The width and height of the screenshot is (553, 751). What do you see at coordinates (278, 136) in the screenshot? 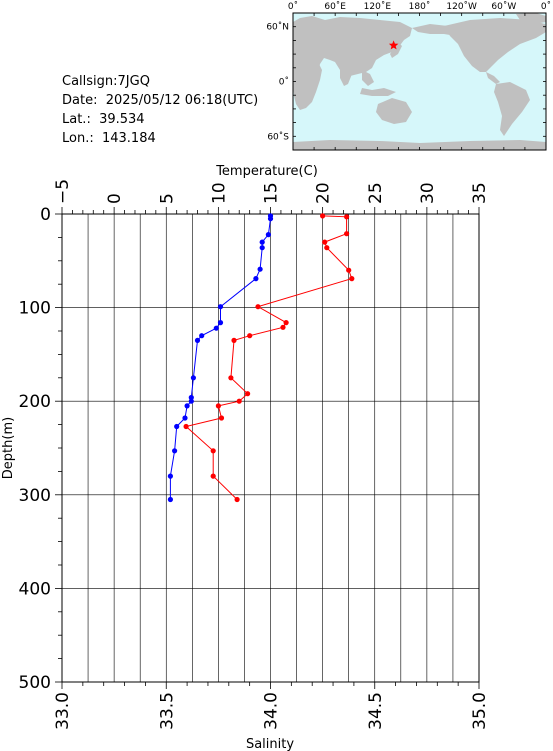
I see `map-lat-label: 60˚S` at bounding box center [278, 136].